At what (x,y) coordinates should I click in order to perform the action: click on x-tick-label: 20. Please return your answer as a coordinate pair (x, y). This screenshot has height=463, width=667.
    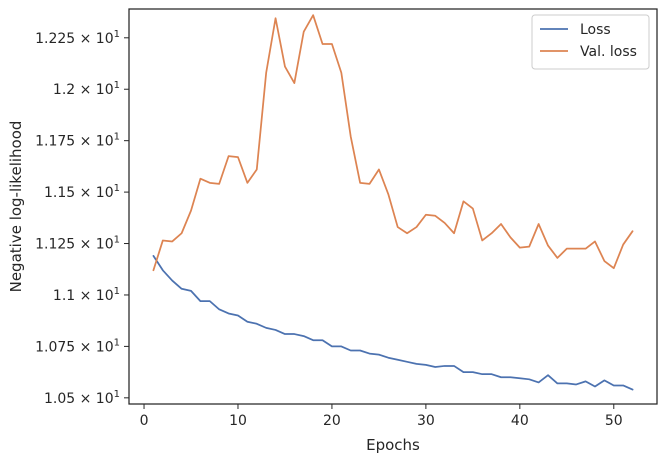
    Looking at the image, I should click on (332, 421).